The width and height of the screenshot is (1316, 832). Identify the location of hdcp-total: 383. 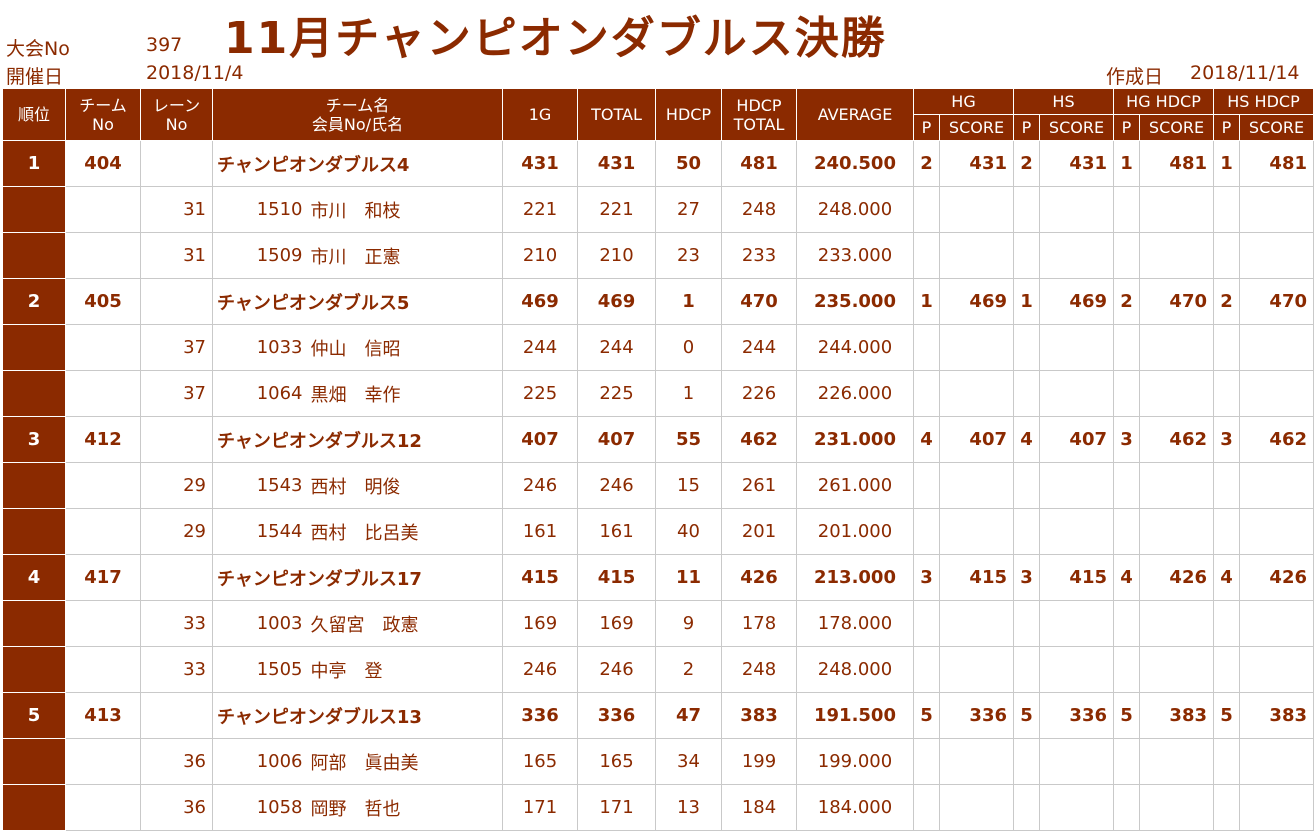
(759, 715).